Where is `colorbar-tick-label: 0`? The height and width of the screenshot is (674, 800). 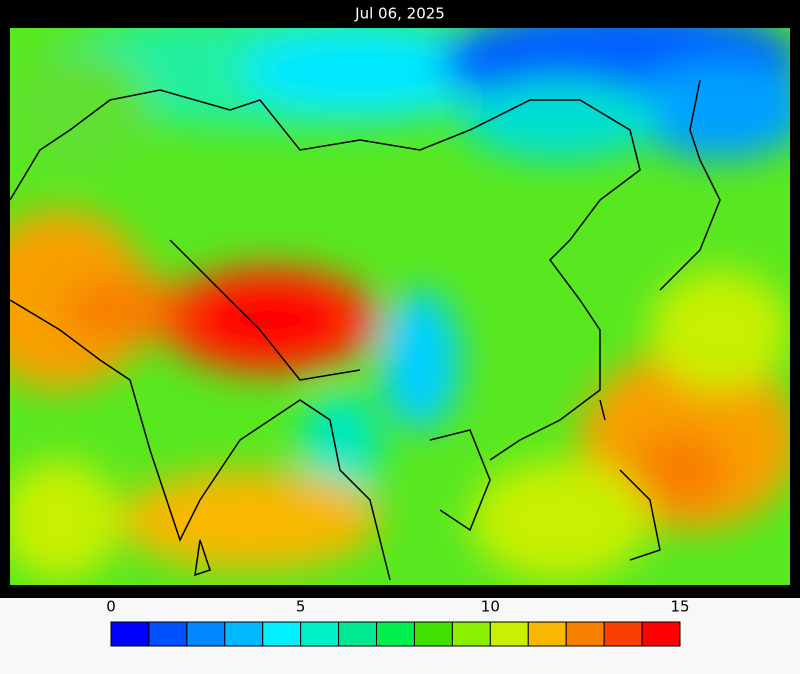 colorbar-tick-label: 0 is located at coordinates (111, 607).